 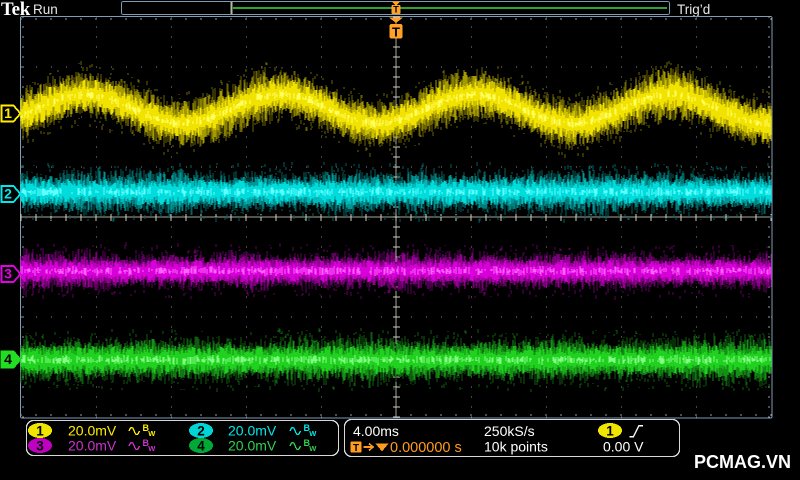 I want to click on svg-text: Tek, so click(x=16, y=10).